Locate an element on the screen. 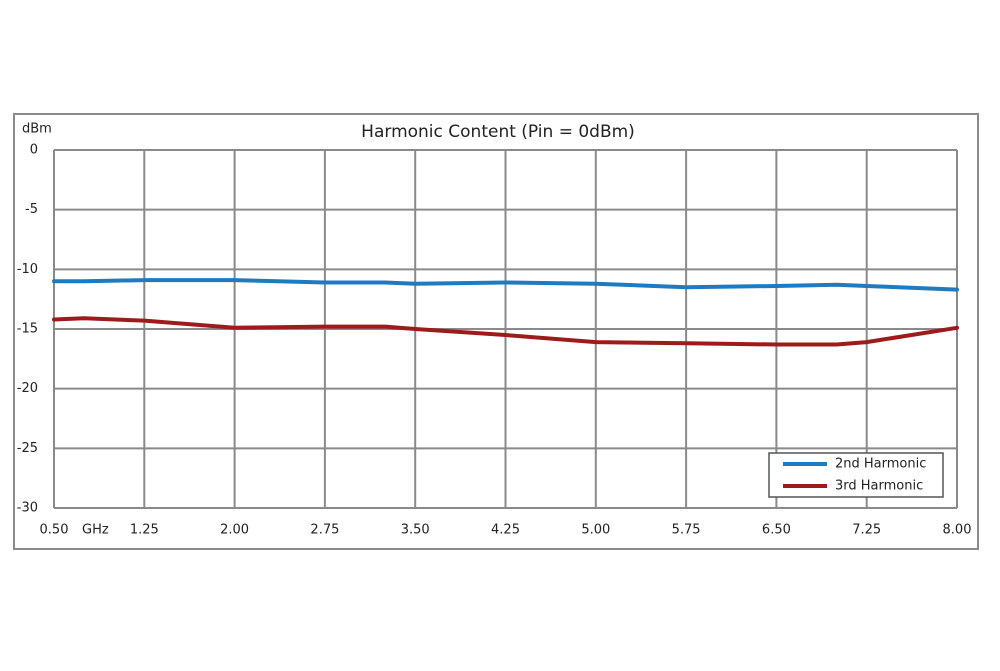 Image resolution: width=1000 pixels, height=671 pixels. x-tick-label: 6.50 is located at coordinates (776, 530).